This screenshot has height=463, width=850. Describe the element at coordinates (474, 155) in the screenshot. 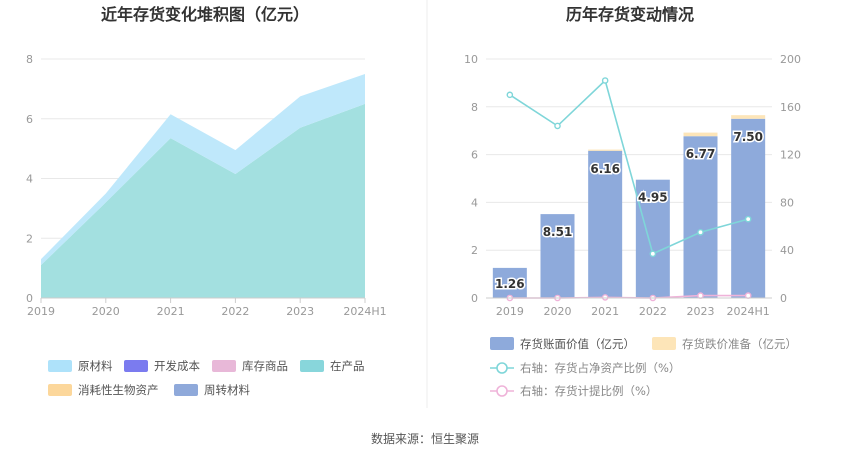

I see `right-y-tick-label: 6` at that location.